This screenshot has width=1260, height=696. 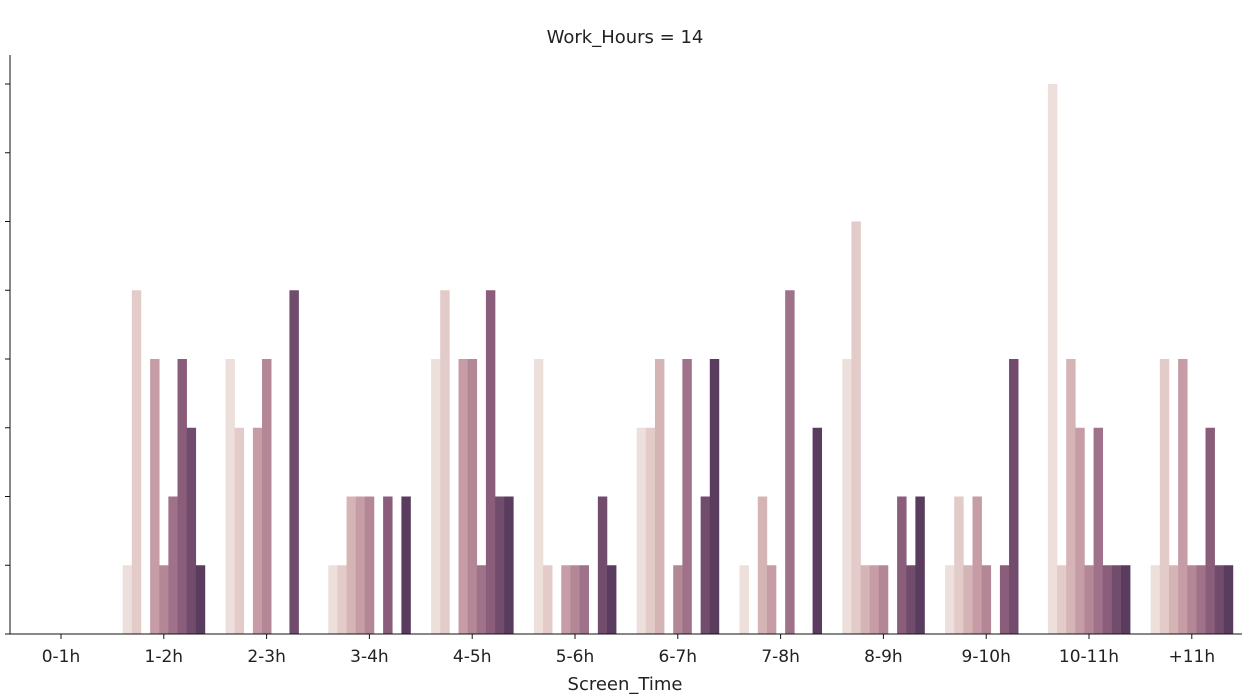 I want to click on x-tick-label: 0-1h, so click(x=61, y=657).